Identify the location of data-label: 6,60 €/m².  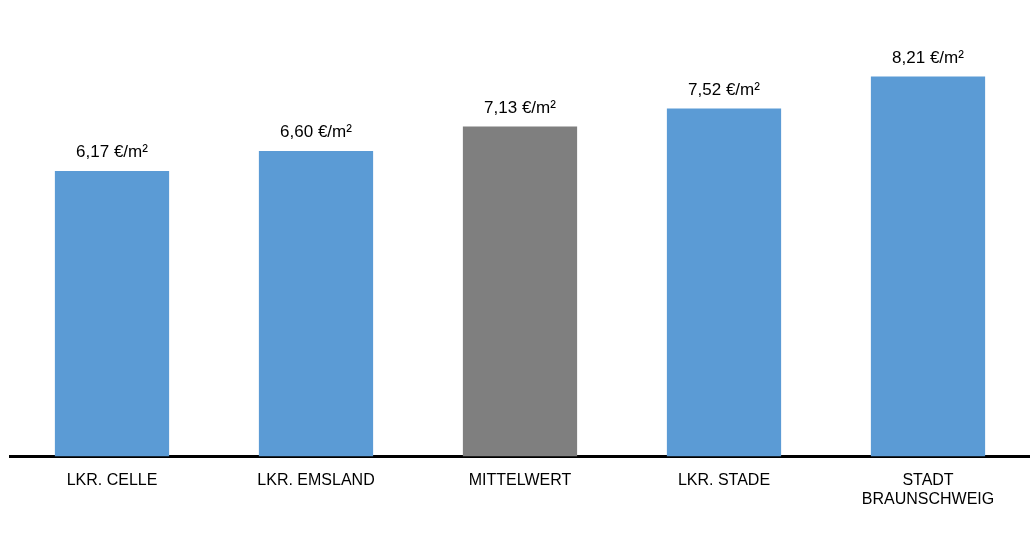
(316, 132).